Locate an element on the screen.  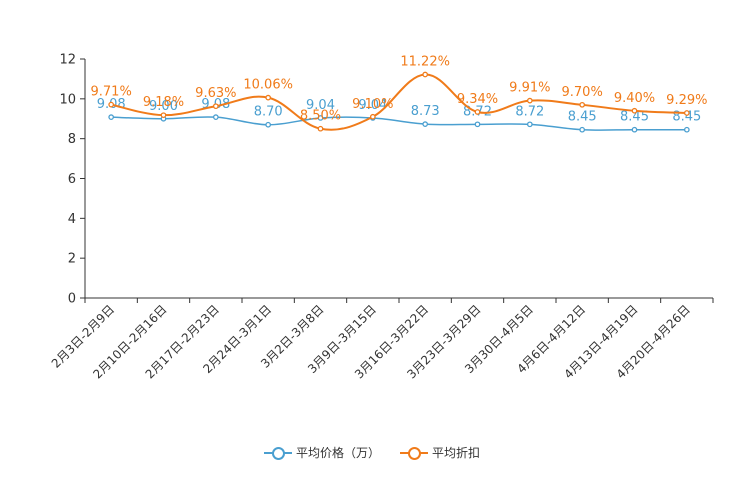
y-tick-label: 2 is located at coordinates (72, 259).